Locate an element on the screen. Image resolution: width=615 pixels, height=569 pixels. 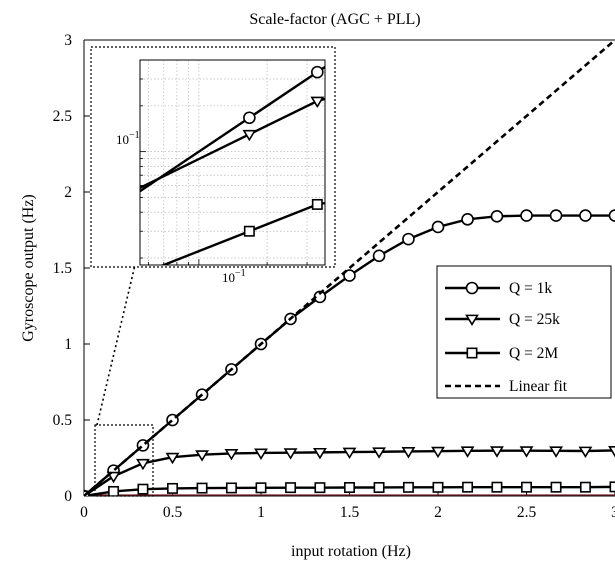
inset-axes-box is located at coordinates (232, 162).